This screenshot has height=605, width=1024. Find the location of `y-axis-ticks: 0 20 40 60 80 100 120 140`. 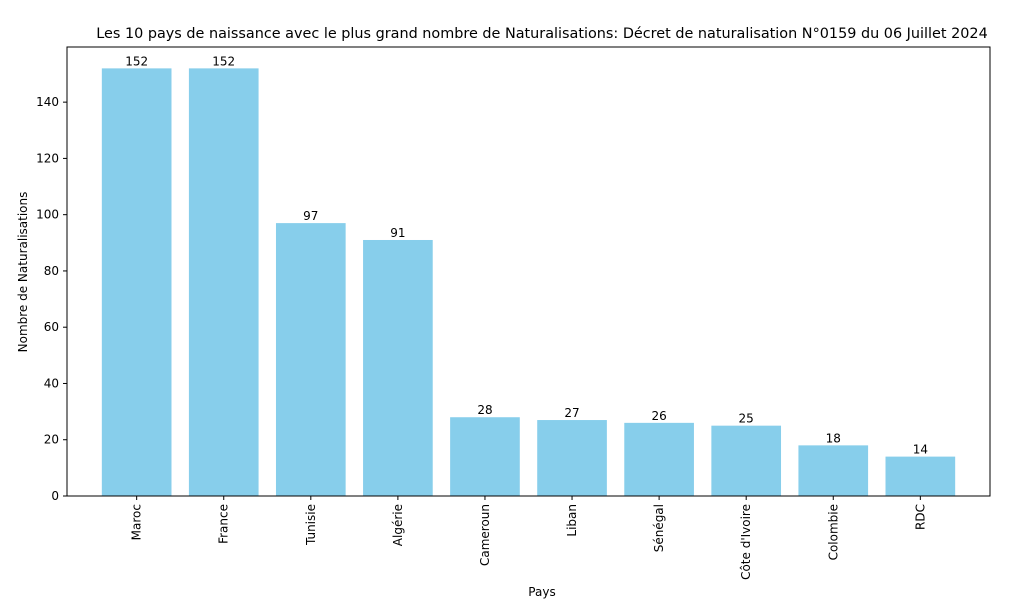

y-axis-ticks: 0 20 40 60 80 100 120 140 is located at coordinates (51, 299).